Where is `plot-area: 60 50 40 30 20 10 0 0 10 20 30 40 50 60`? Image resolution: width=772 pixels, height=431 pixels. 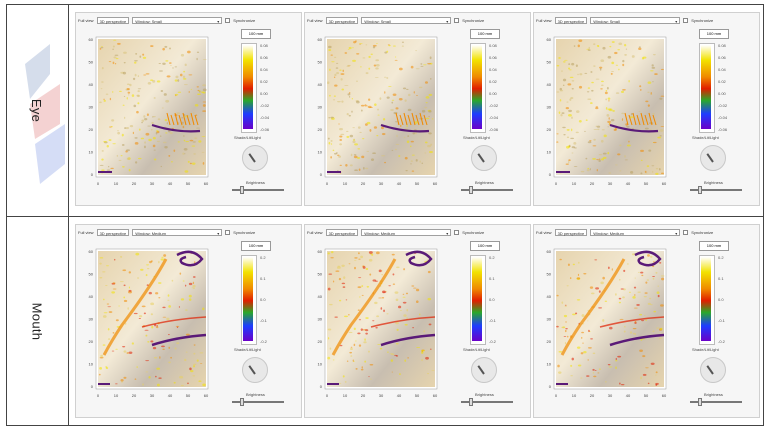
plot-area: 60 50 40 30 20 10 0 0 10 20 30 40 50 60 is located at coordinates (147, 113).